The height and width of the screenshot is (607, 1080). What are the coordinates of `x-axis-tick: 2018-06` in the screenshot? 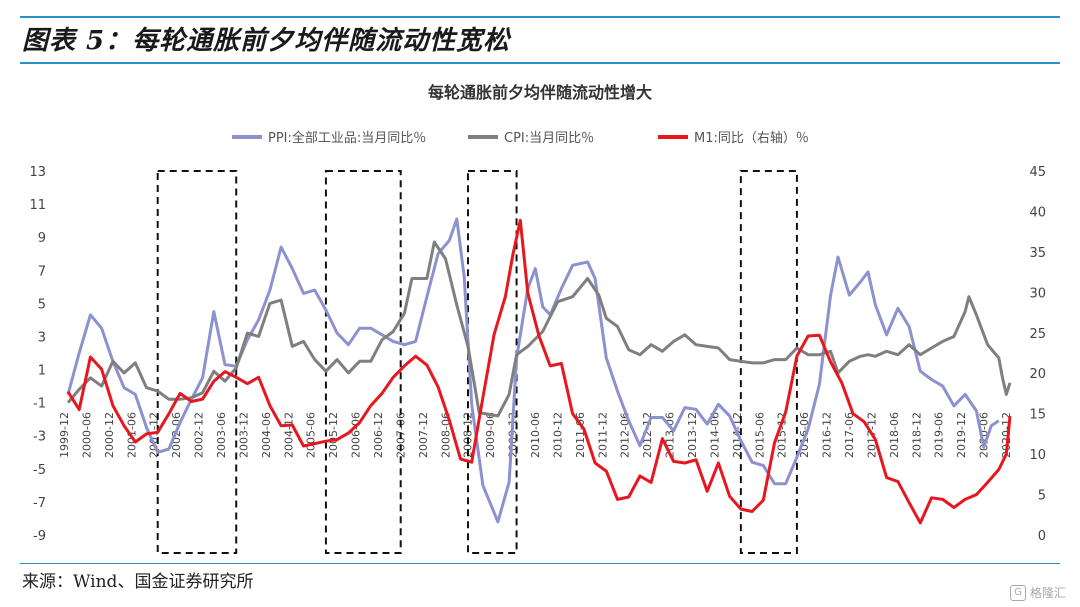 It's located at (894, 435).